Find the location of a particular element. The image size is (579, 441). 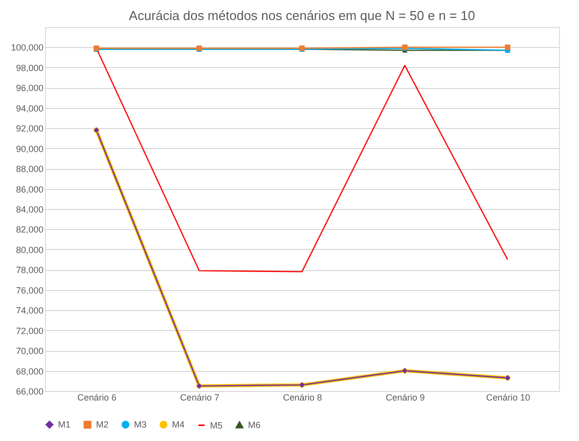

x-tick-label: Cenário 8 is located at coordinates (302, 397).